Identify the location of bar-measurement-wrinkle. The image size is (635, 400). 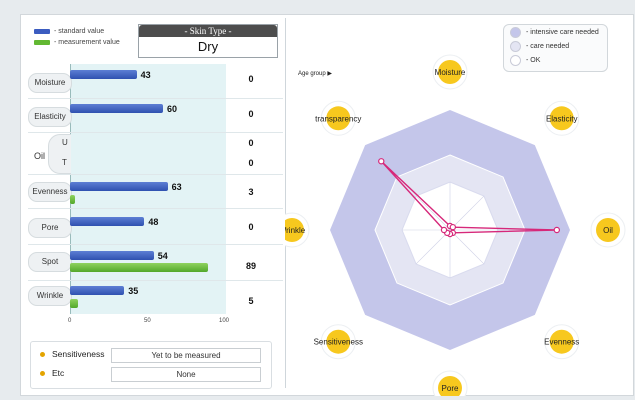
(74, 303).